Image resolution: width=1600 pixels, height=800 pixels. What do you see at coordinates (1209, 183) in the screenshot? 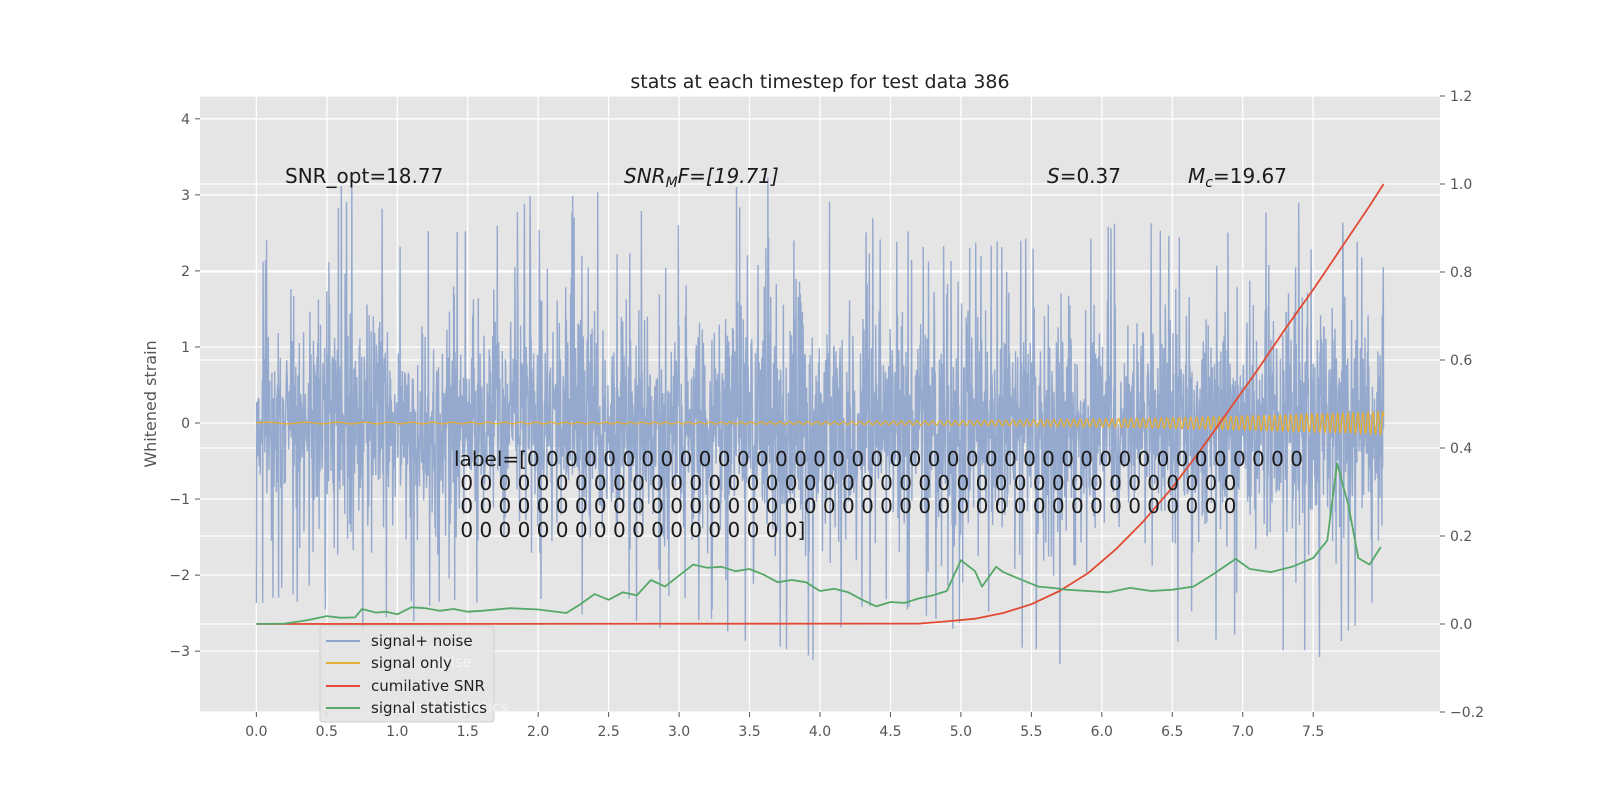
I see `mc-subscript: c` at bounding box center [1209, 183].